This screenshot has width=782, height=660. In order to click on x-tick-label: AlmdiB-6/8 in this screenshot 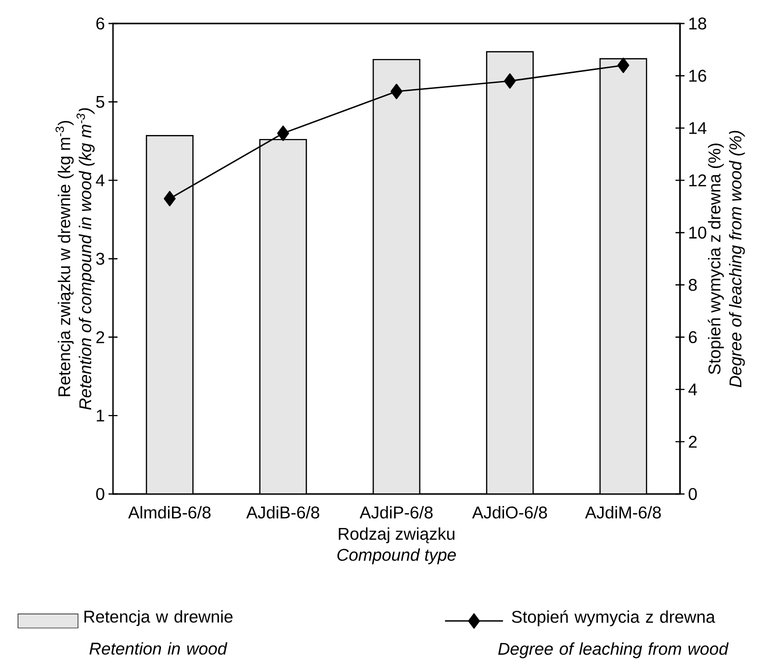, I will do `click(169, 512)`.